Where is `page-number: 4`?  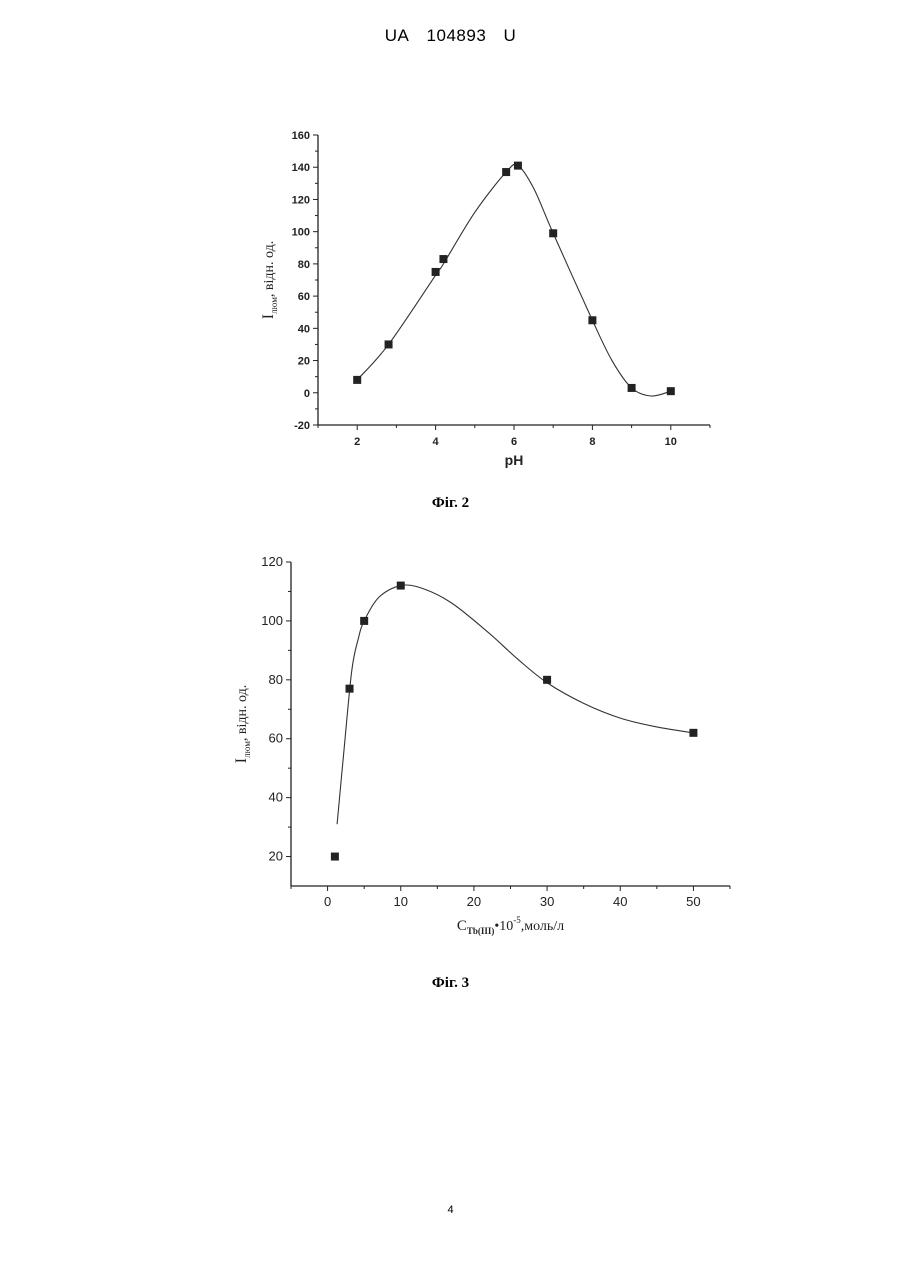
page-number: 4 is located at coordinates (450, 1210).